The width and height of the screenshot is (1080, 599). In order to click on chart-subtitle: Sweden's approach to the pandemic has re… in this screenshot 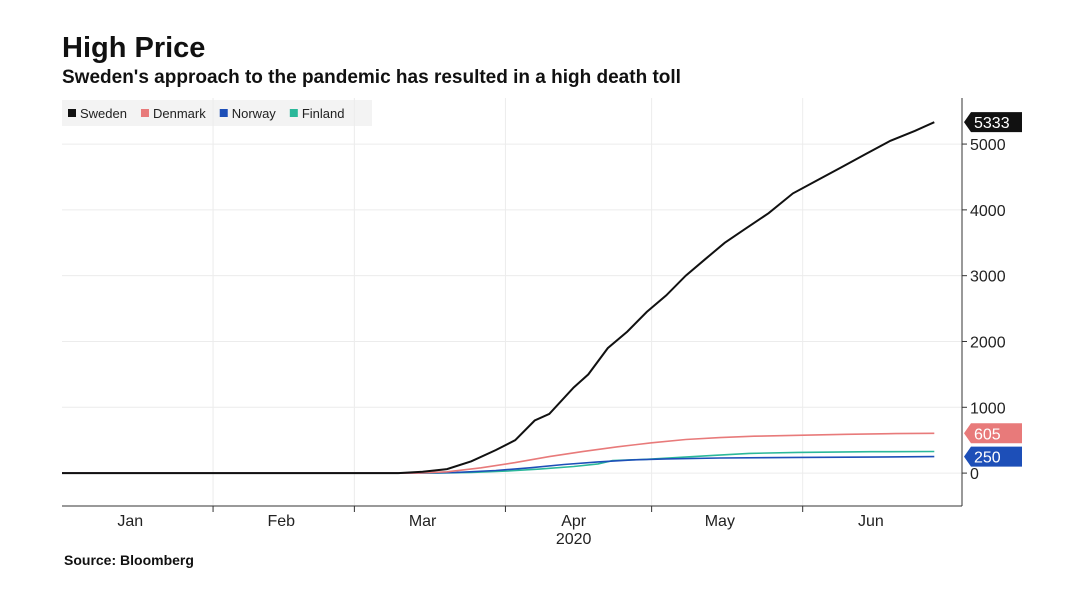, I will do `click(371, 77)`.